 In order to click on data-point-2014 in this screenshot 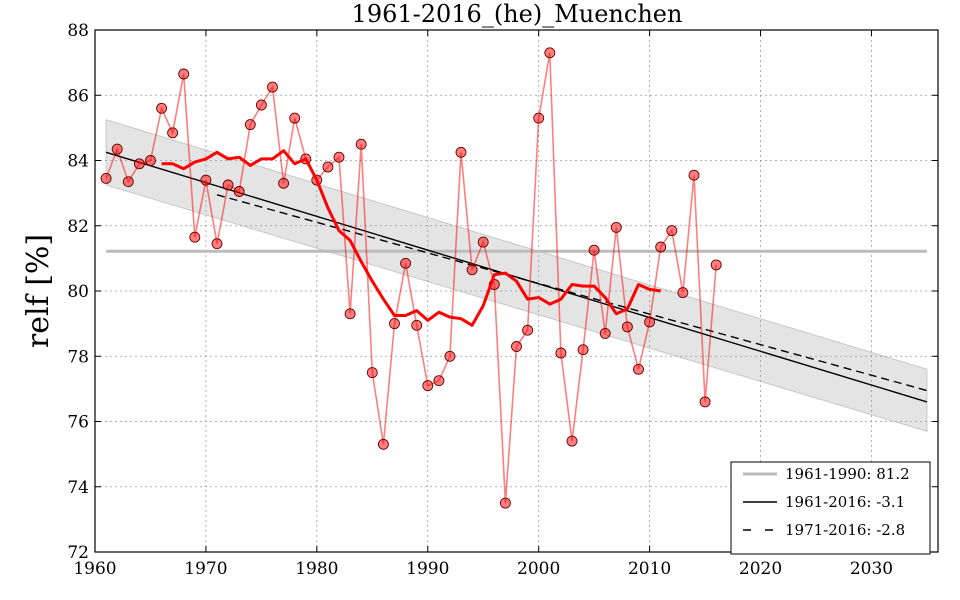, I will do `click(694, 175)`.